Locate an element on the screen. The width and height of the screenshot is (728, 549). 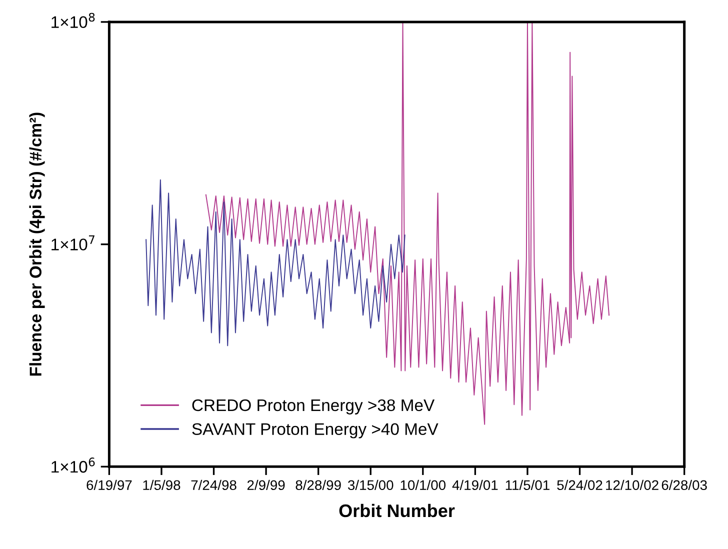
y-axis-title: Fluence per Orbit (4pi Str) (#/cm²) is located at coordinates (37, 244).